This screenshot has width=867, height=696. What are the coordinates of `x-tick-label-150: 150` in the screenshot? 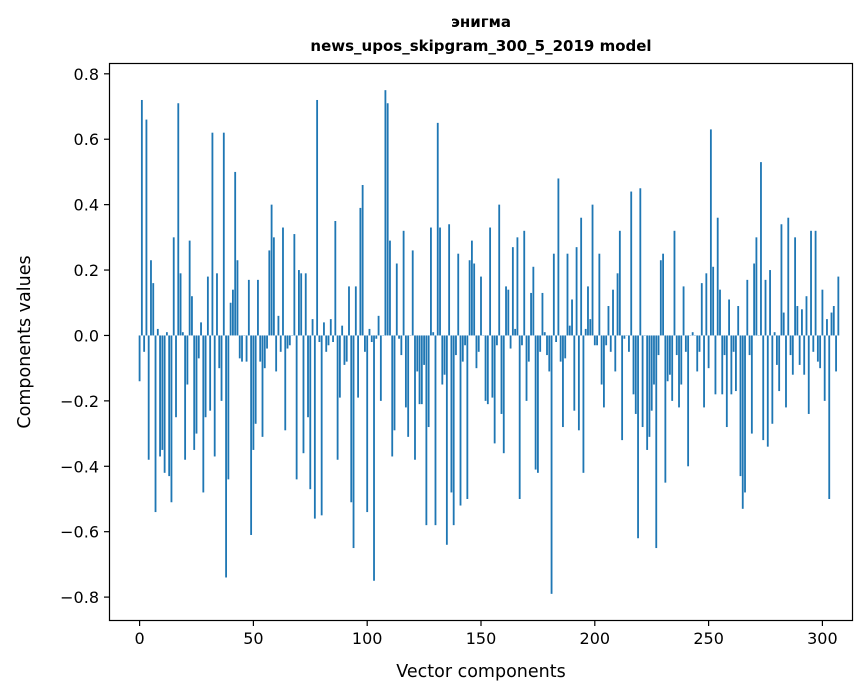 It's located at (481, 638).